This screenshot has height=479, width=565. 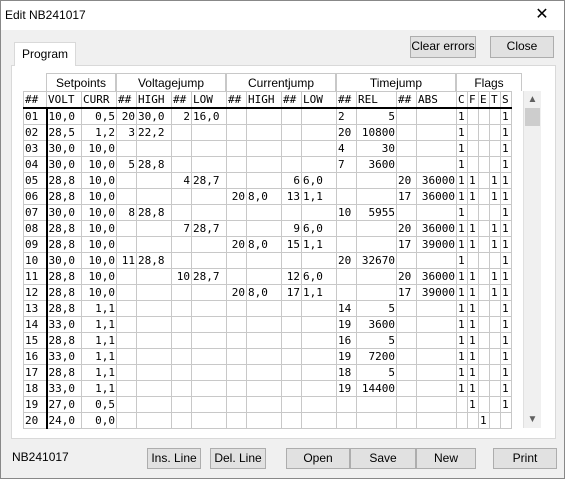 I want to click on close-button: Close, so click(x=522, y=47).